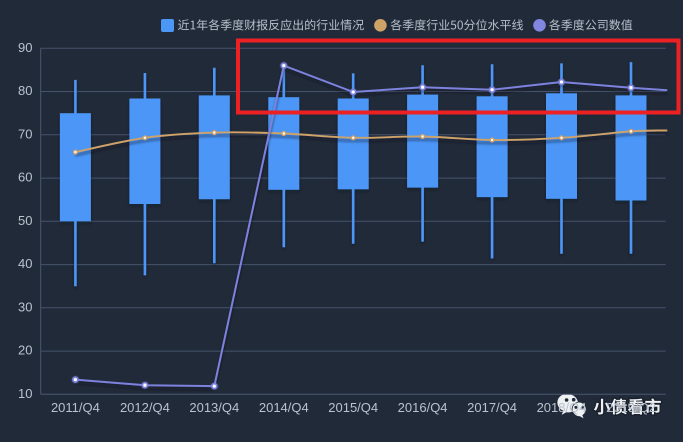 The image size is (683, 442). I want to click on svg-text: 80, so click(25, 90).